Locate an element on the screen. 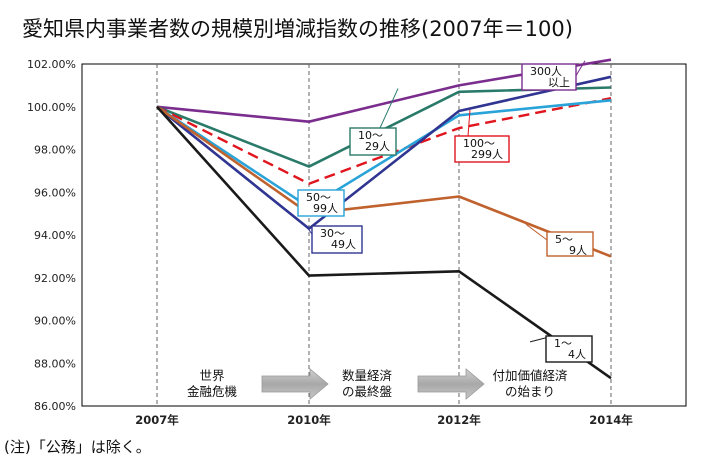 This screenshot has height=467, width=710. series-label-text: 50〜 is located at coordinates (318, 197).